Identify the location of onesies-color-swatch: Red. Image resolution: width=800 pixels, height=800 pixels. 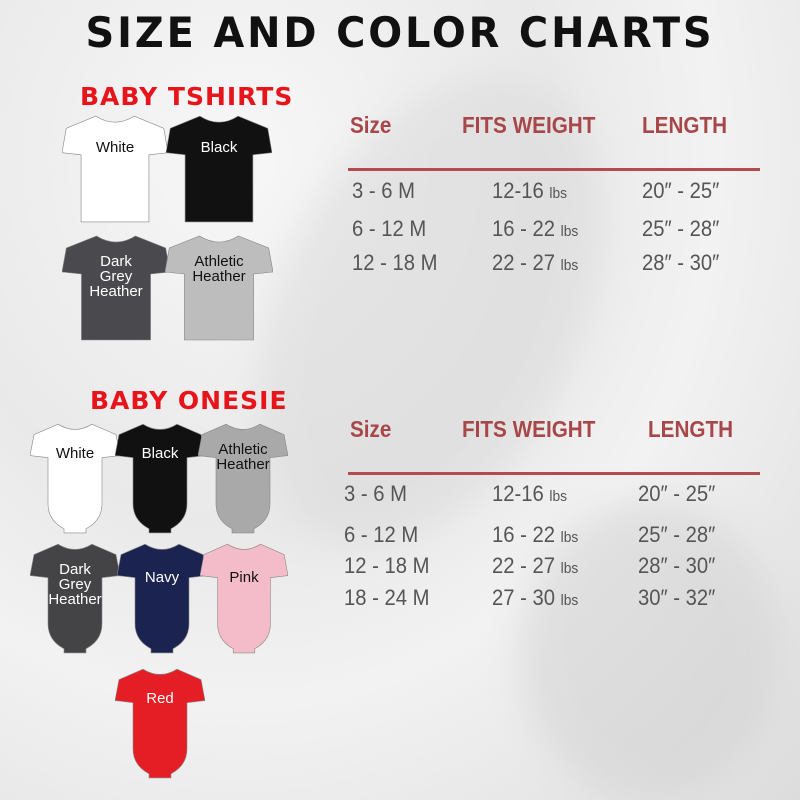
(160, 722).